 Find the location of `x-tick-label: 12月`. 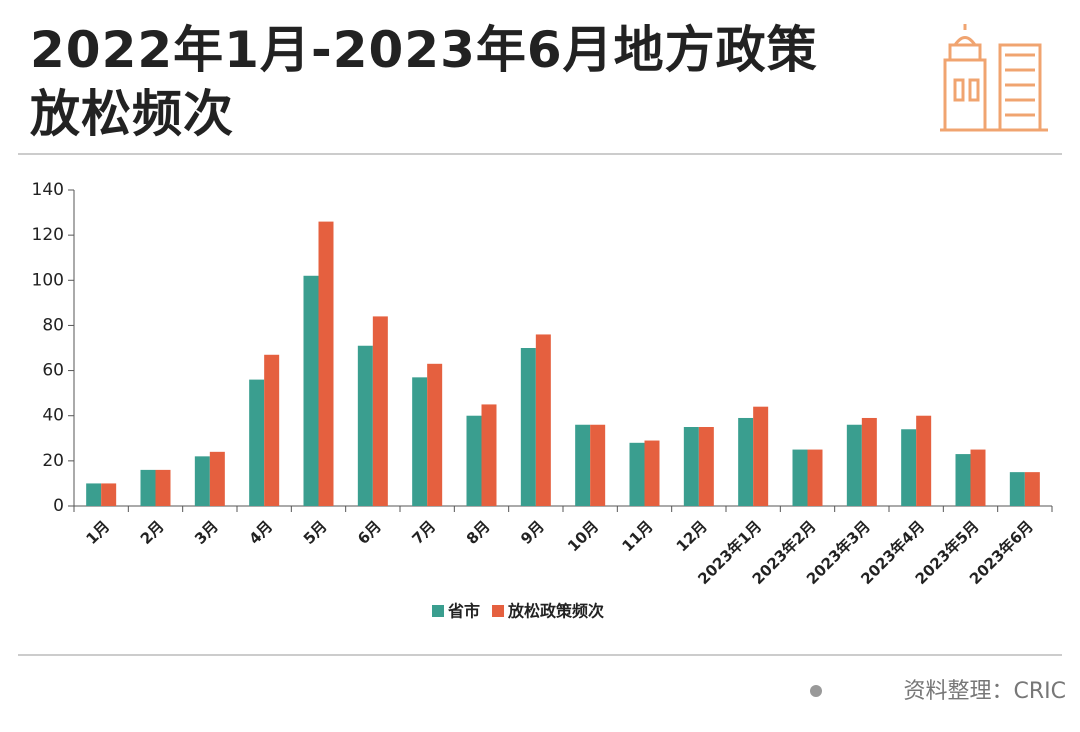

x-tick-label: 12月 is located at coordinates (692, 536).